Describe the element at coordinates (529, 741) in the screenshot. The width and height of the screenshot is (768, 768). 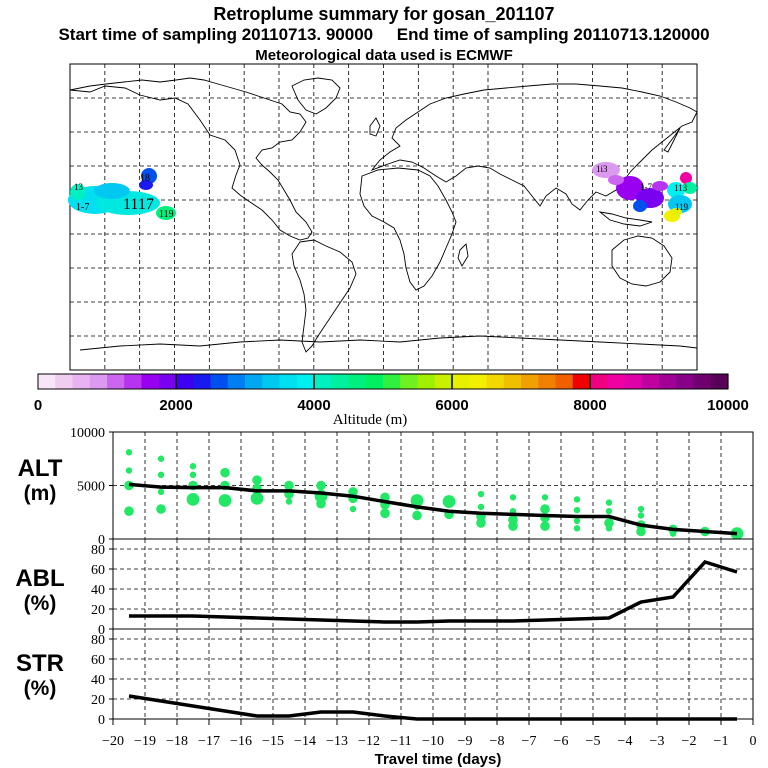
I see `x-tick-label: −7` at that location.